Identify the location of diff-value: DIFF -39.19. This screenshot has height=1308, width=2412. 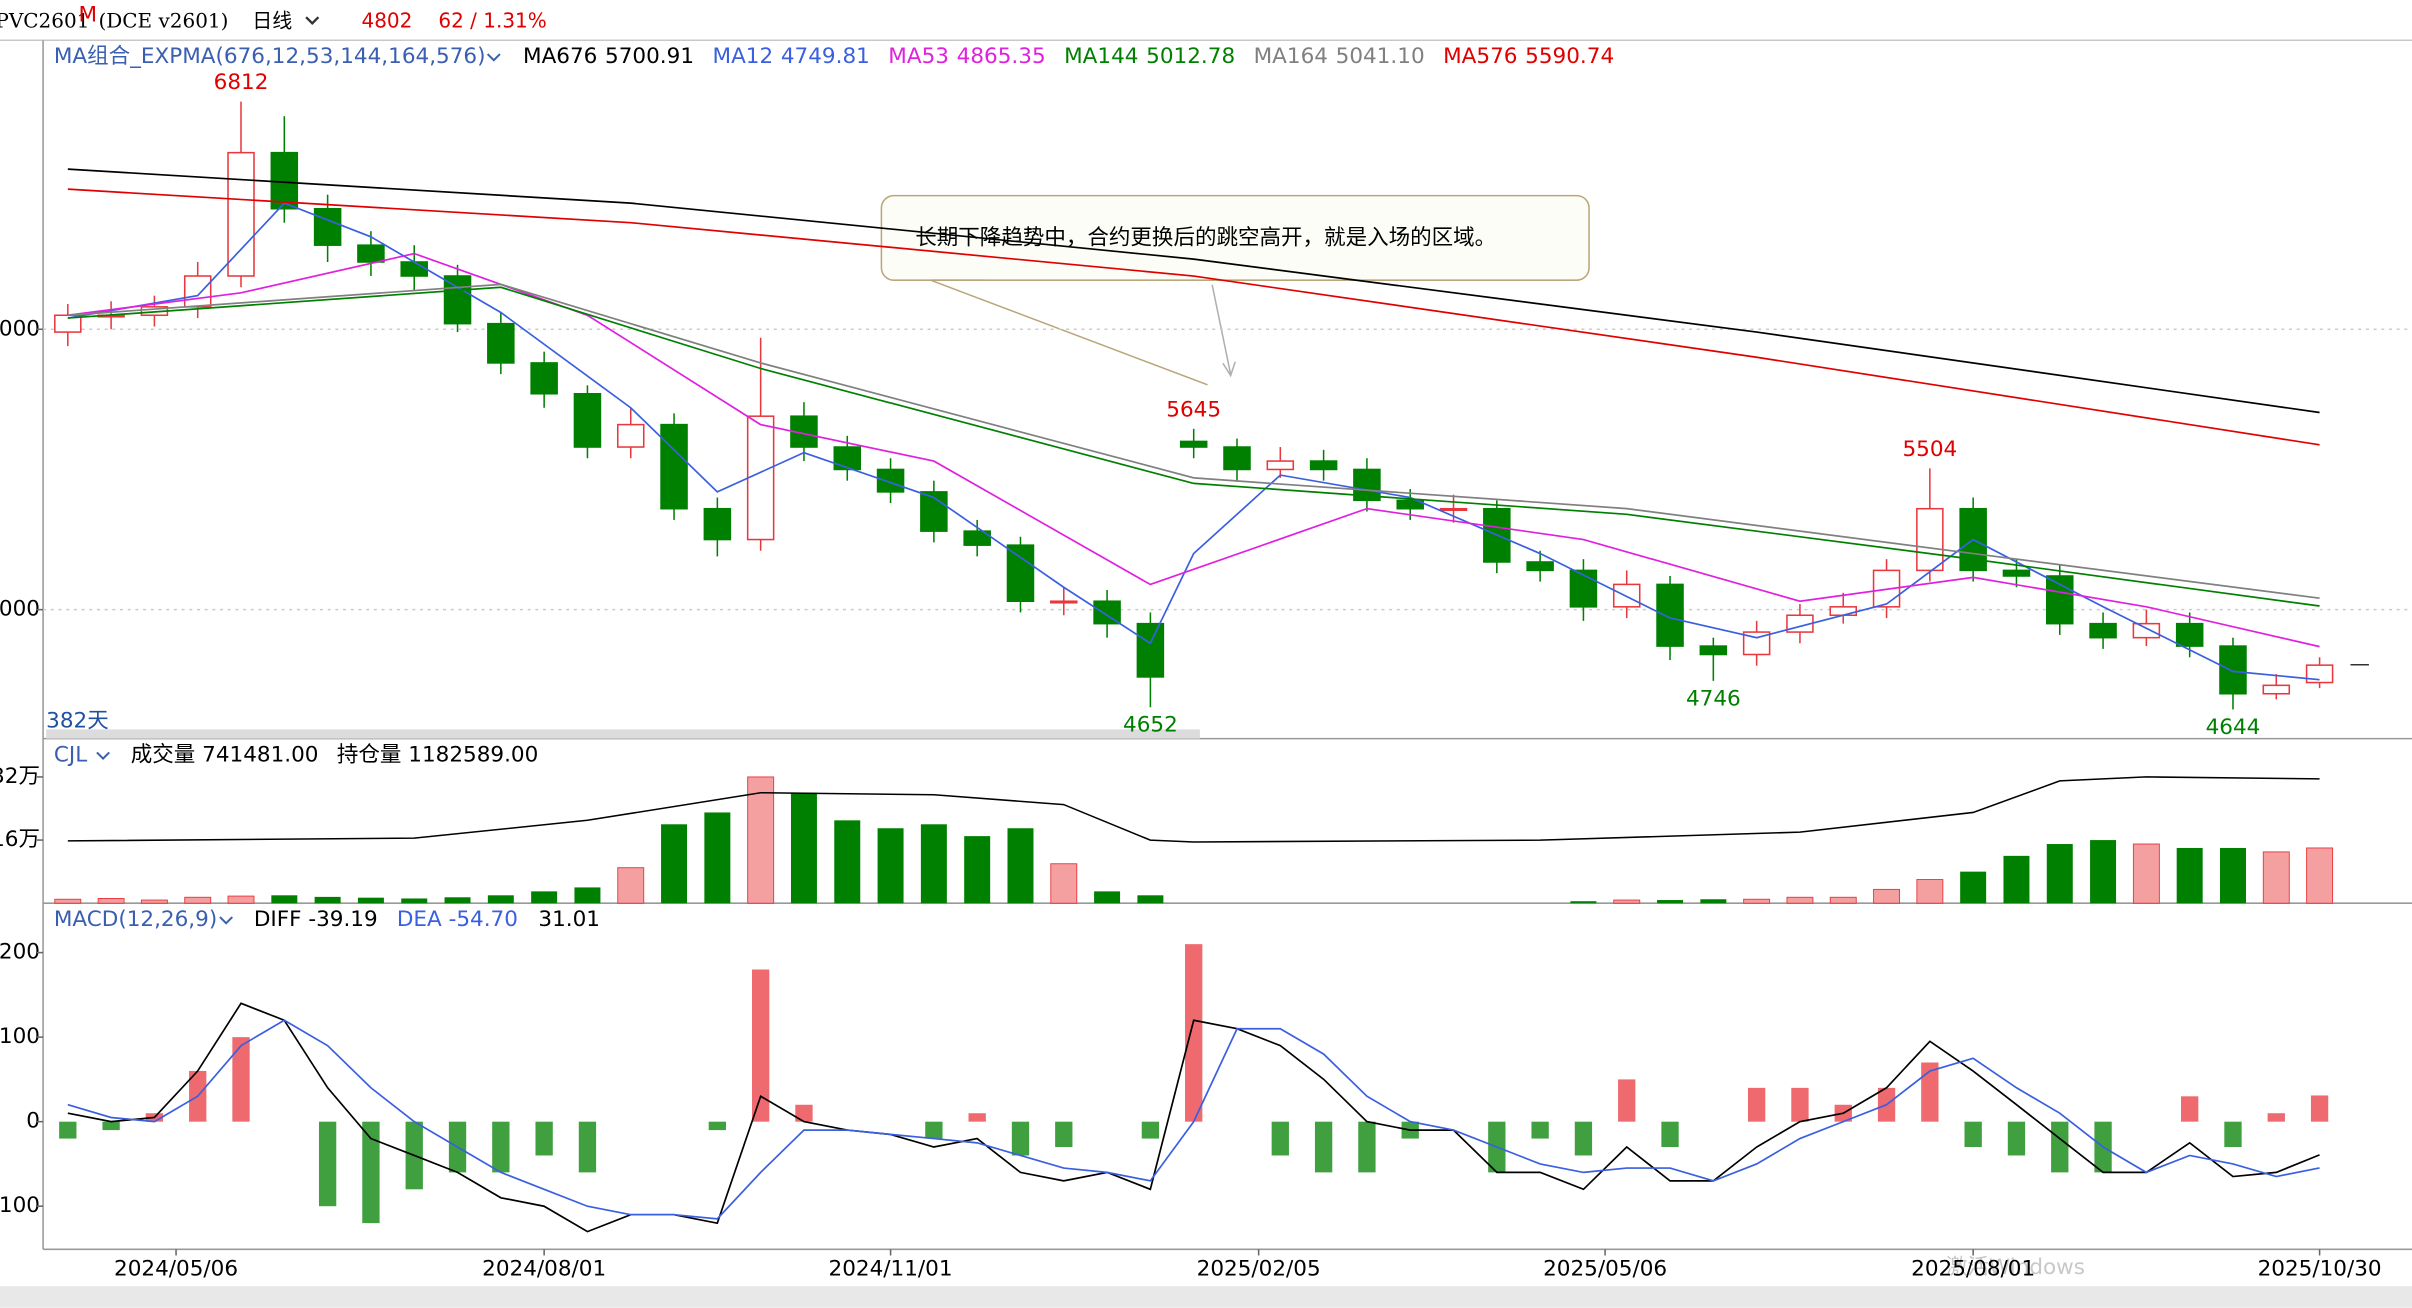
(316, 919).